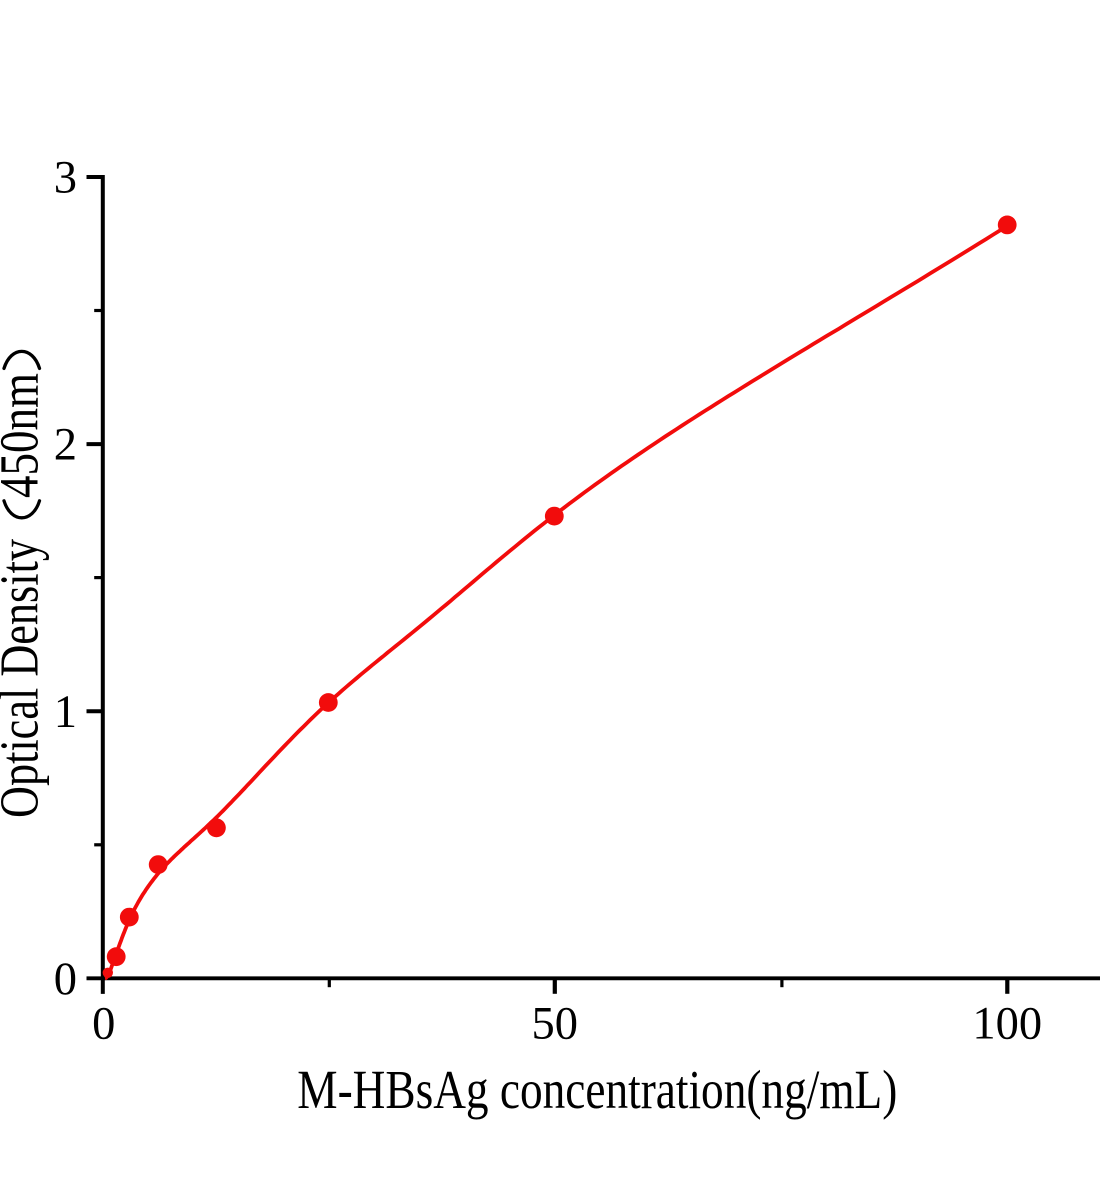  What do you see at coordinates (555, 1024) in the screenshot?
I see `svg-text: 50` at bounding box center [555, 1024].